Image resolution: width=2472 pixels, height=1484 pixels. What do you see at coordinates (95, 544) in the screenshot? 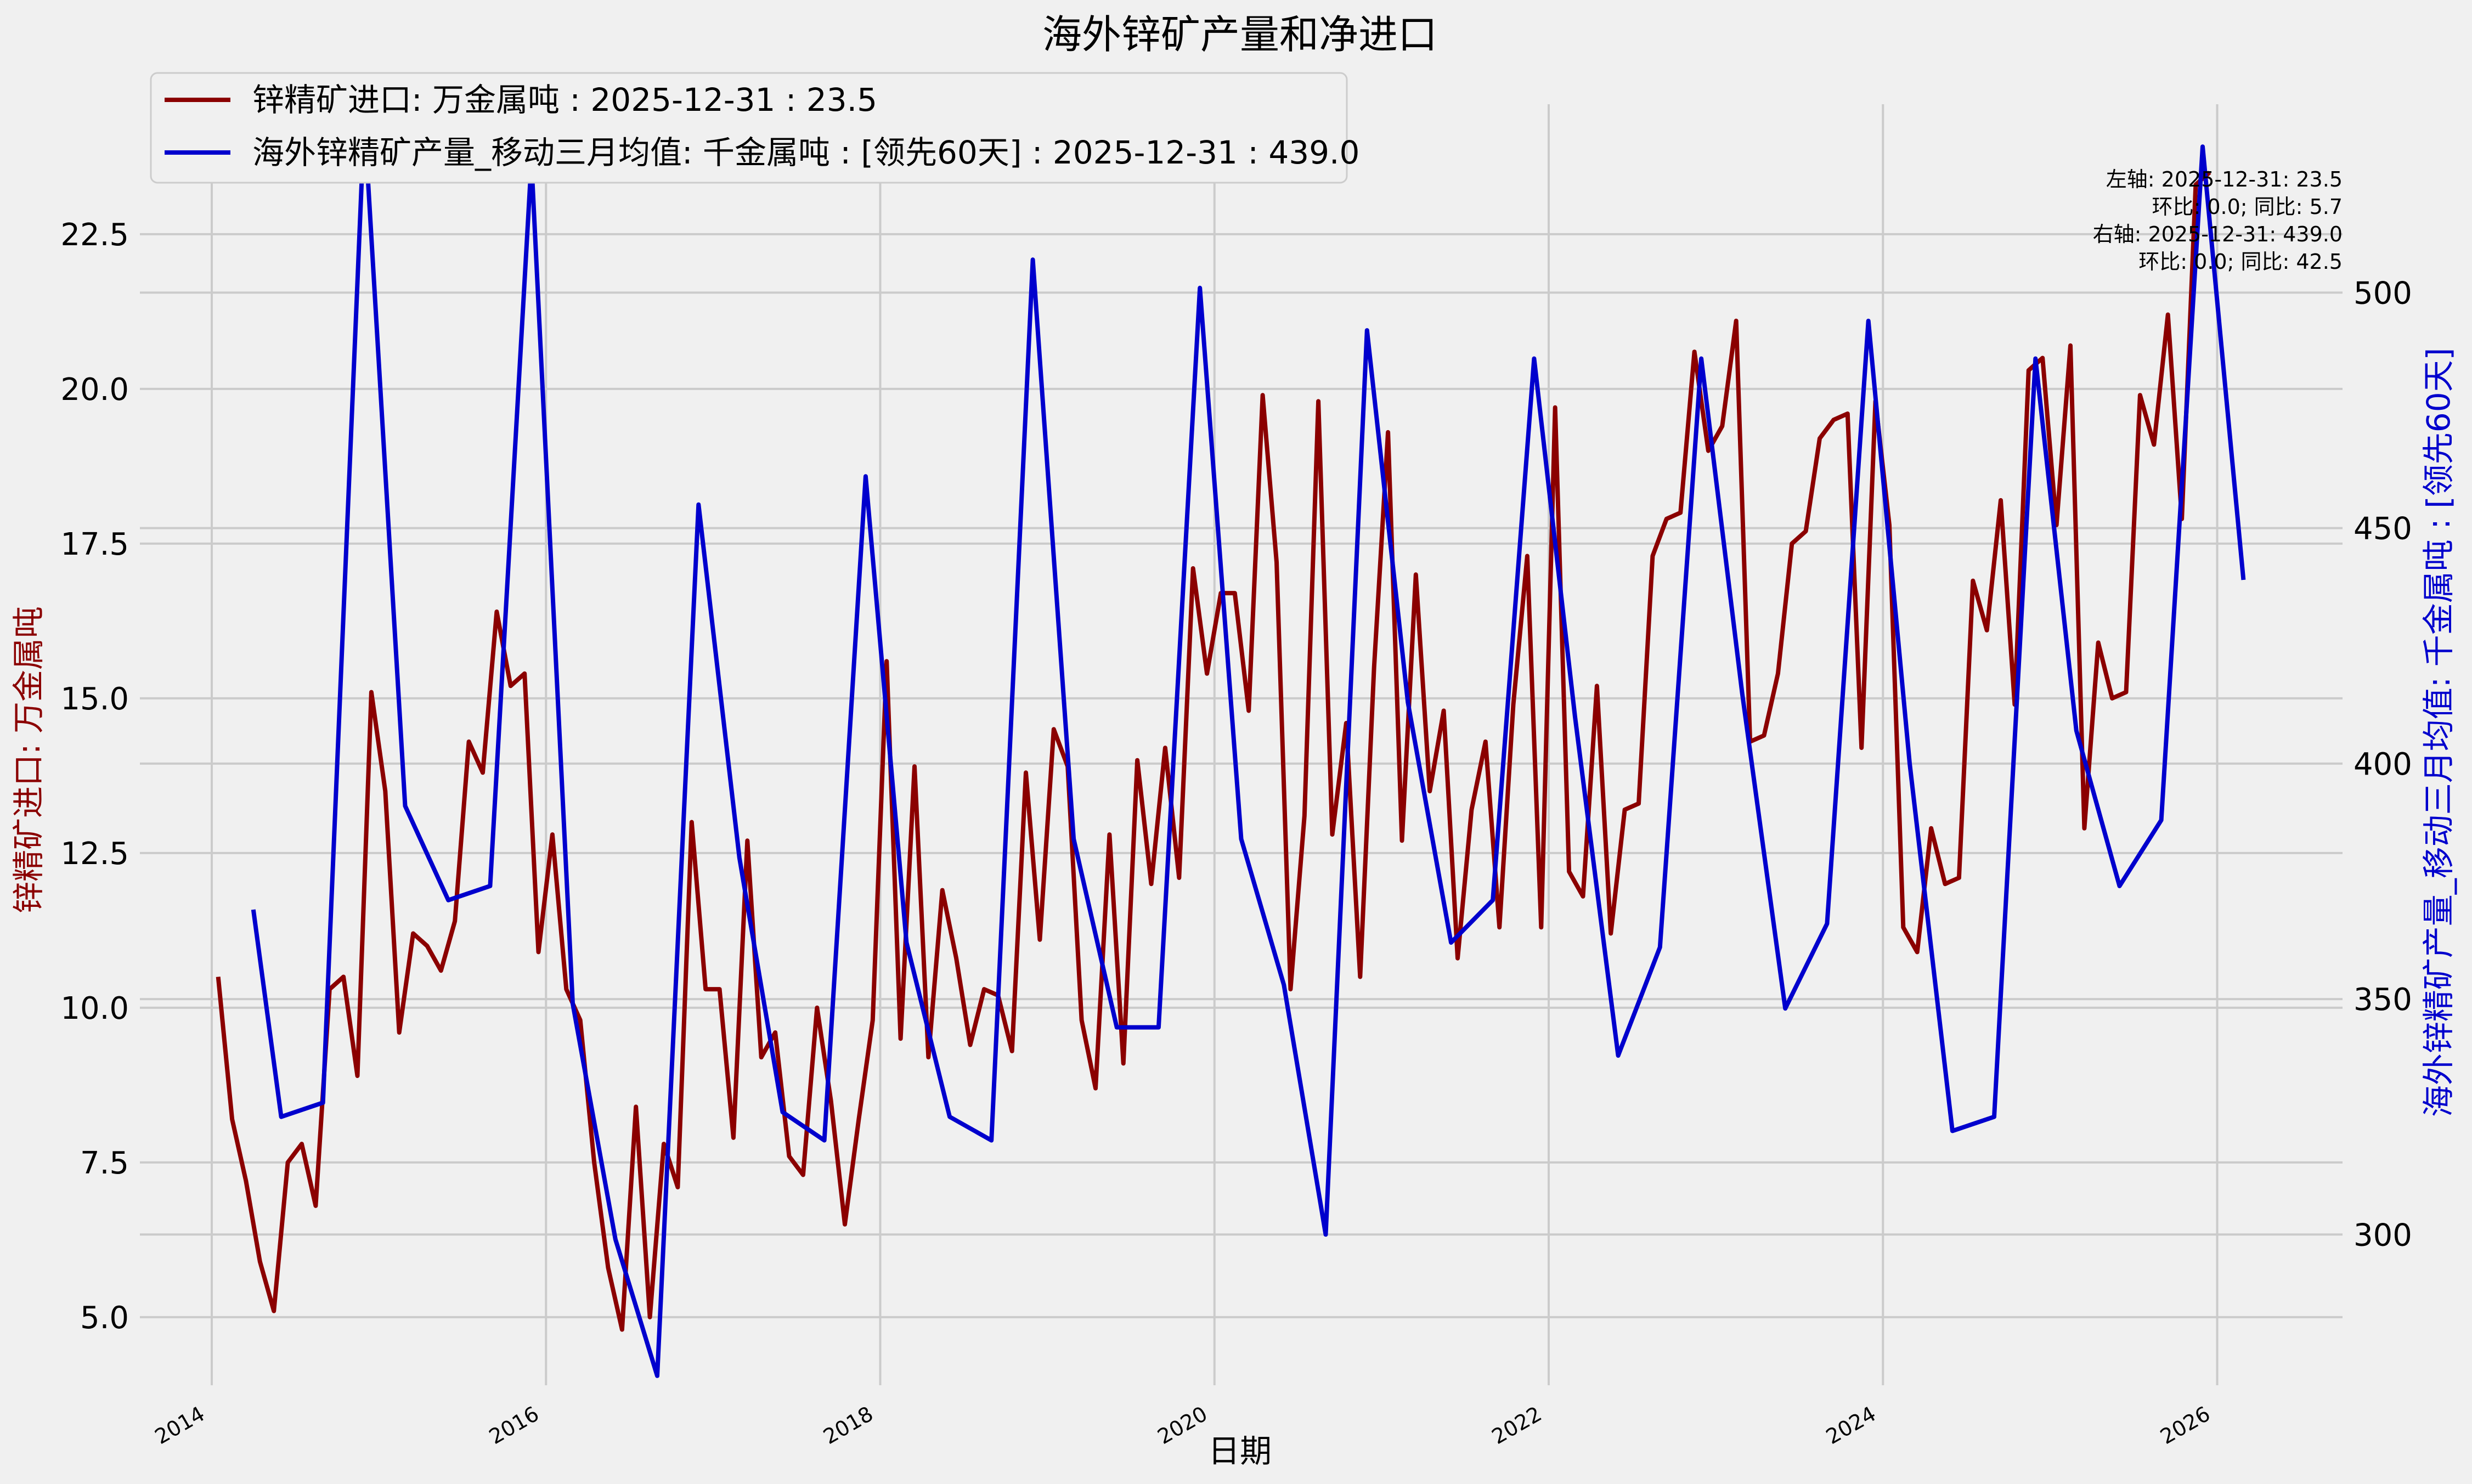
I see `left-tick-label: 17.5` at bounding box center [95, 544].